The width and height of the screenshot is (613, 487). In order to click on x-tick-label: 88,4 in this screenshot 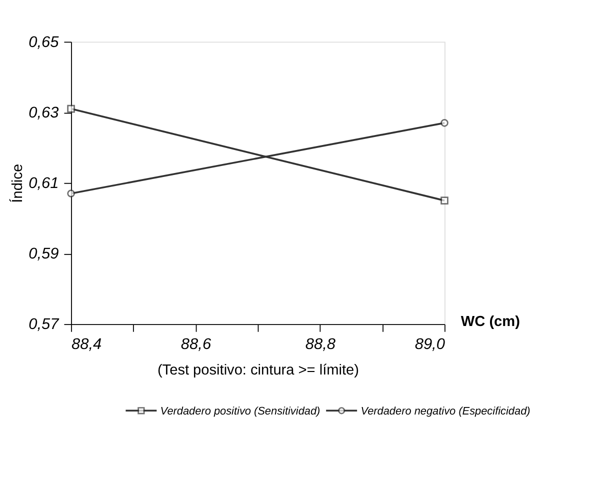, I will do `click(87, 345)`.